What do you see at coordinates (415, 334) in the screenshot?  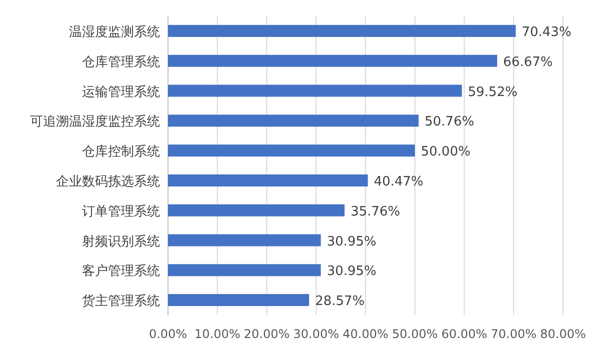 I see `x-tick-label: 50.00%` at bounding box center [415, 334].